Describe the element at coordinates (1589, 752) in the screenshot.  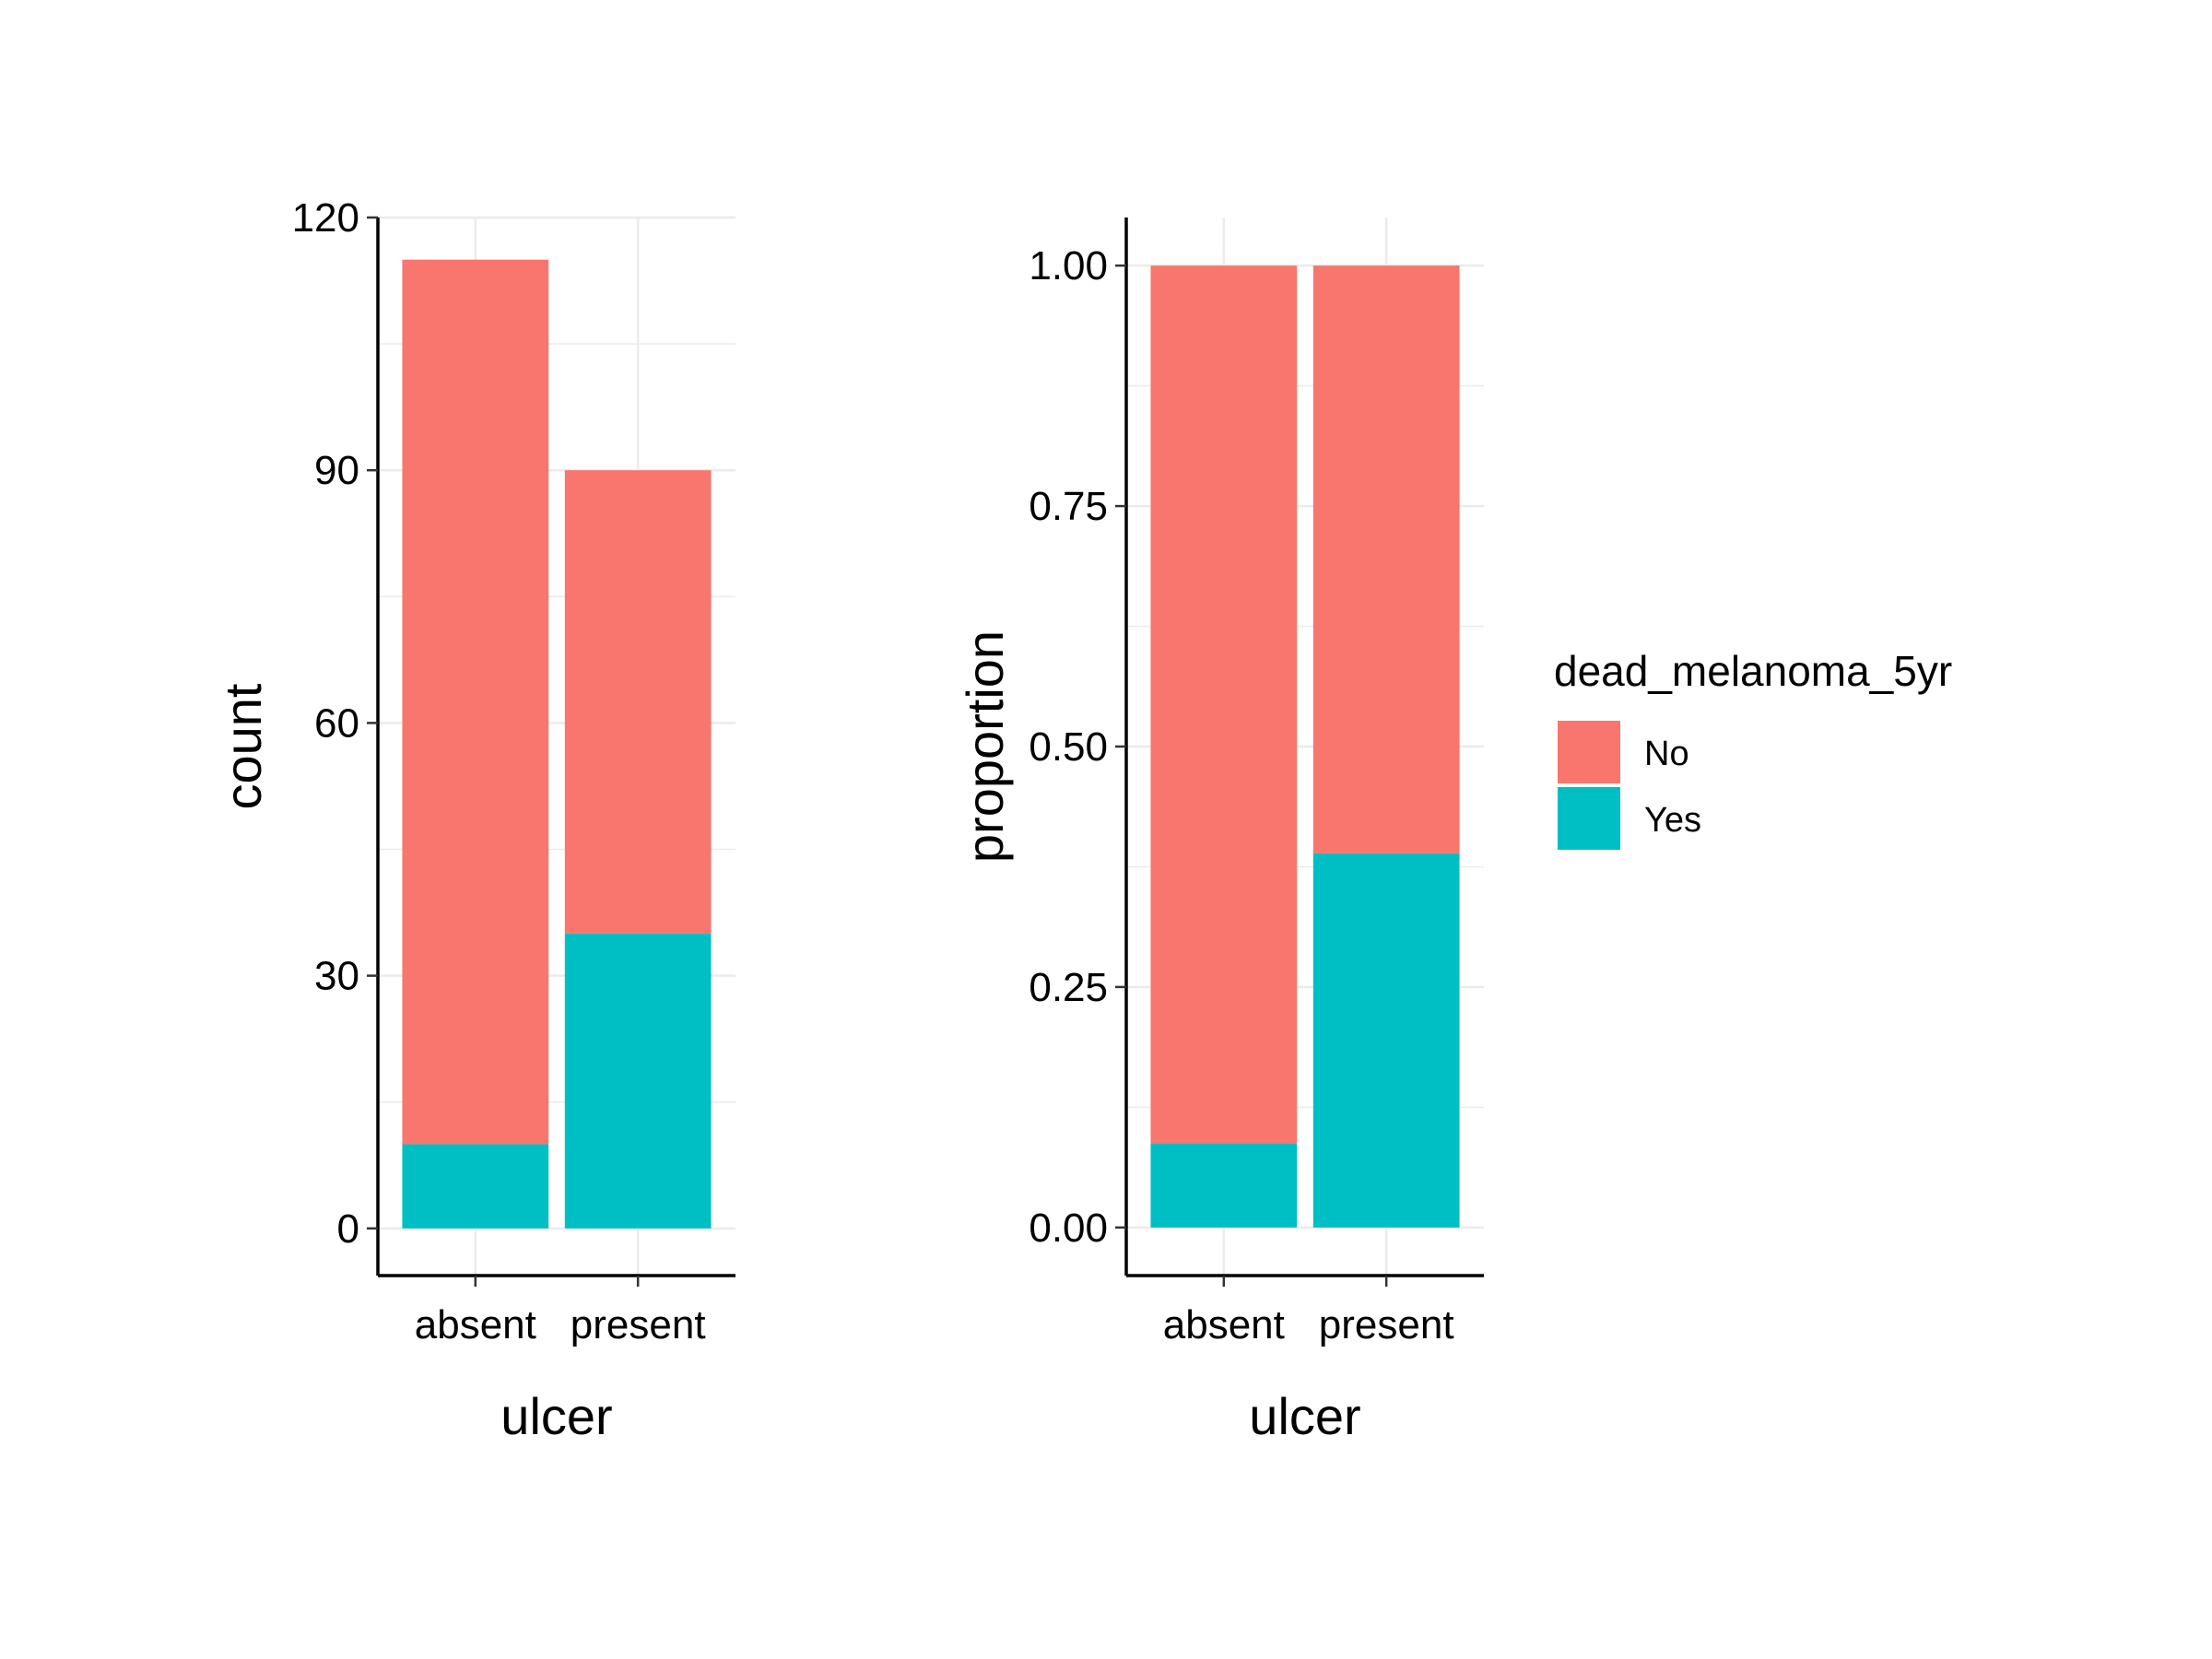
I see `legend-key-no` at that location.